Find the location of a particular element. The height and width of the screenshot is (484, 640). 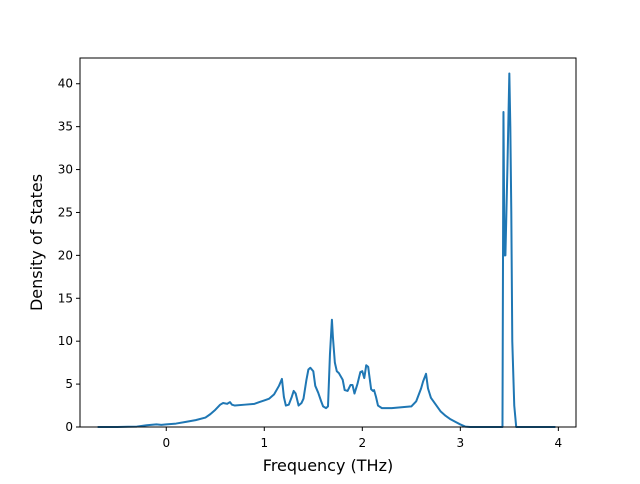

x-tick-label: 4 is located at coordinates (559, 443).